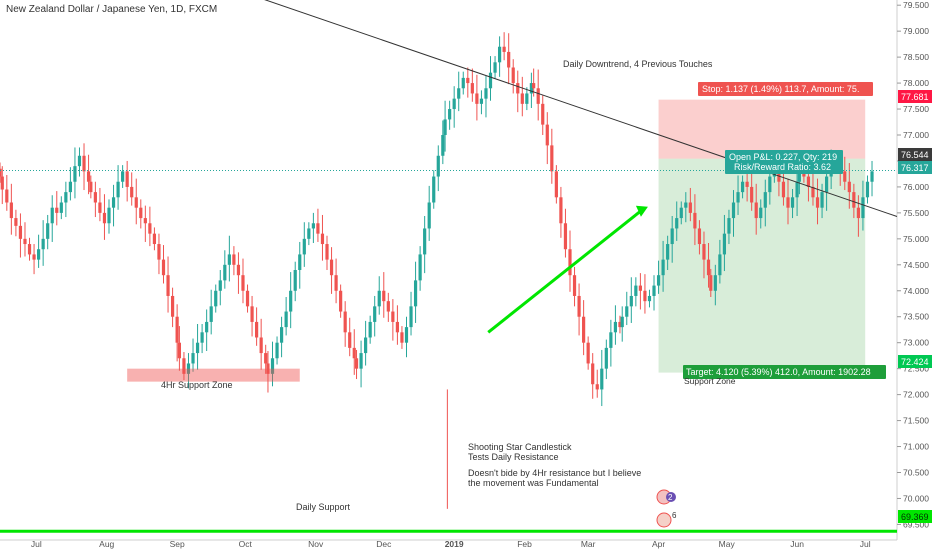 This screenshot has width=932, height=555. I want to click on stop-loss-zone, so click(762, 129).